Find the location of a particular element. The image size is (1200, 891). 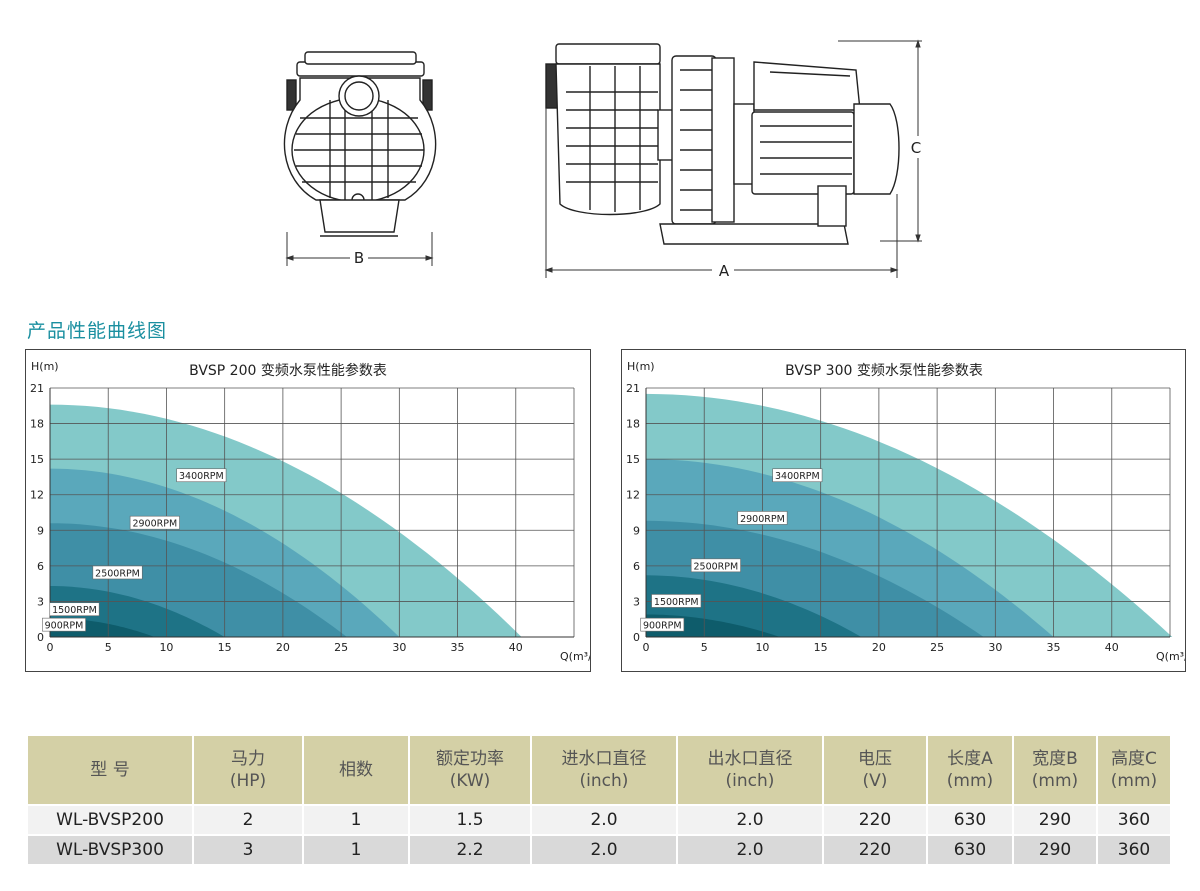

pump-side-view is located at coordinates (722, 144).